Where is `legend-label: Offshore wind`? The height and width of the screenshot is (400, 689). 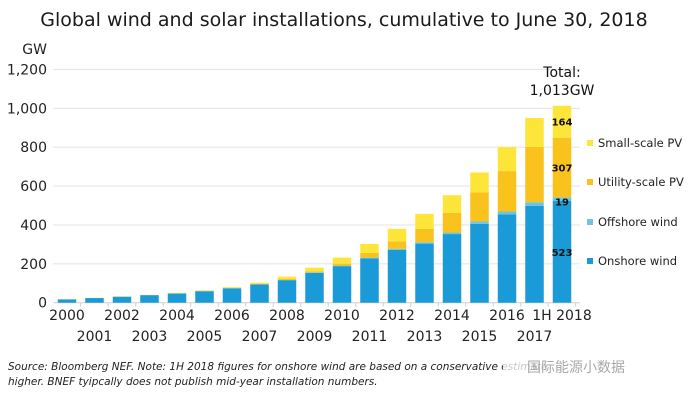 legend-label: Offshore wind is located at coordinates (638, 222).